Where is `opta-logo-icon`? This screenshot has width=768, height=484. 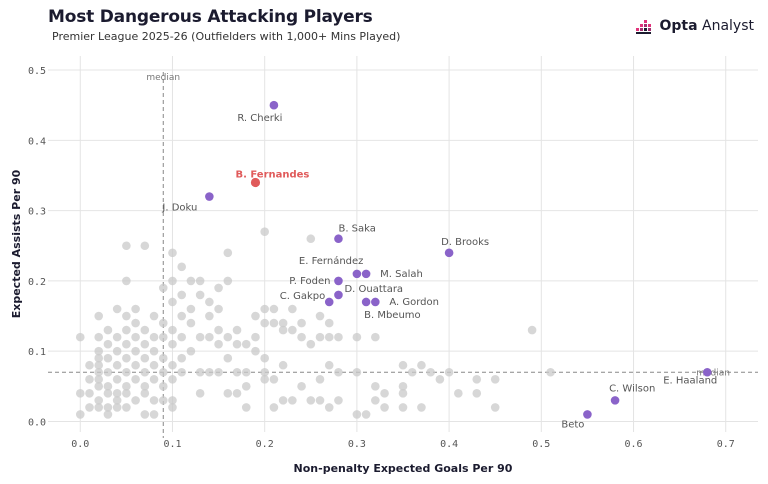 opta-logo-icon is located at coordinates (643, 27).